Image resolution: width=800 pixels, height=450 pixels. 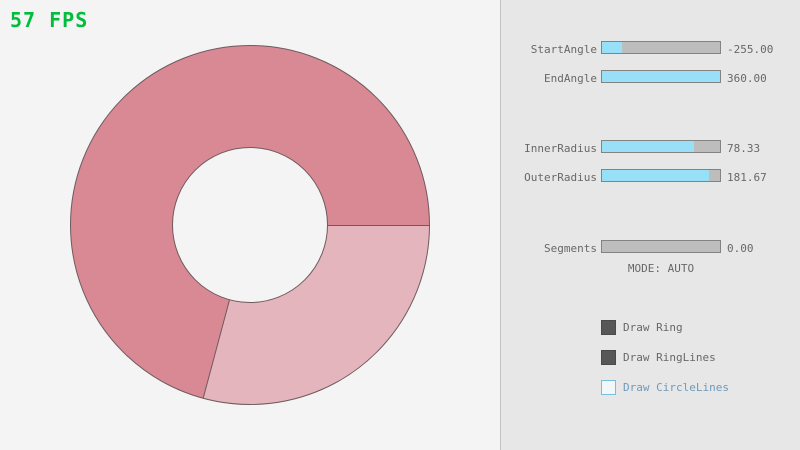 I want to click on segments-slider, so click(x=661, y=246).